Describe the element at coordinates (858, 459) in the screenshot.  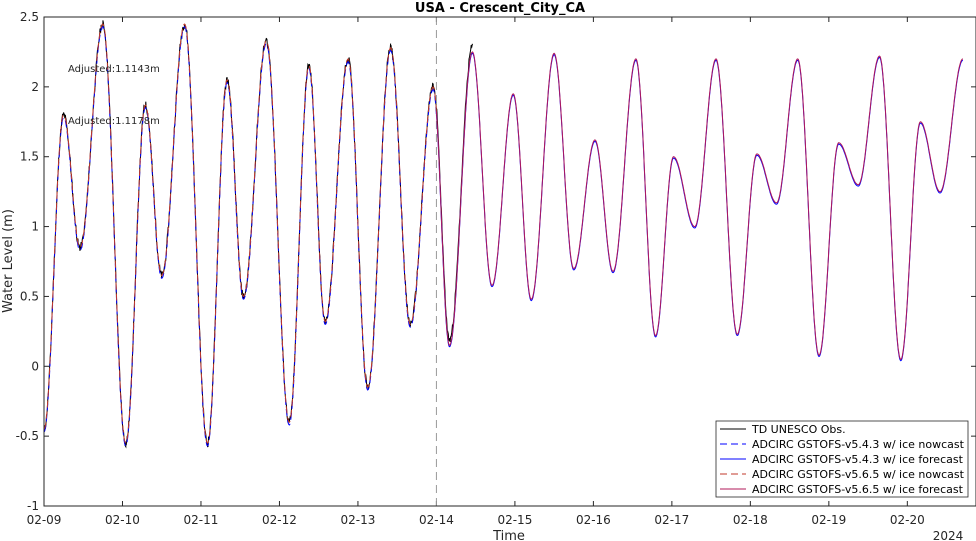
I see `legend-label-v543-forecast: ADCIRC GSTOFS-v5.4.3 w/ ice forecast` at that location.